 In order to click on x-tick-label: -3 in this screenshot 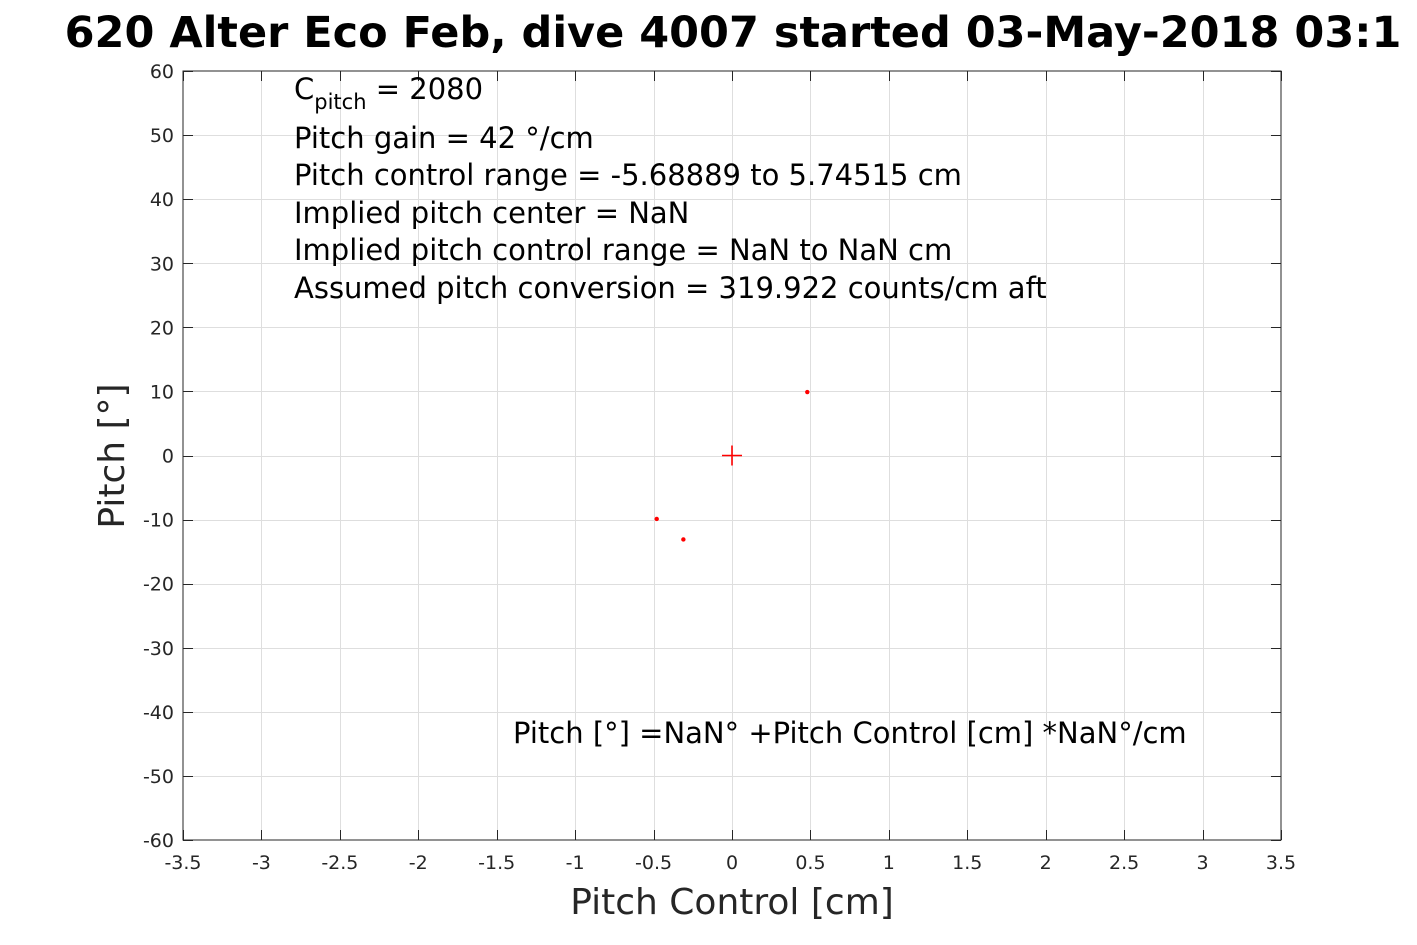, I will do `click(261, 863)`.